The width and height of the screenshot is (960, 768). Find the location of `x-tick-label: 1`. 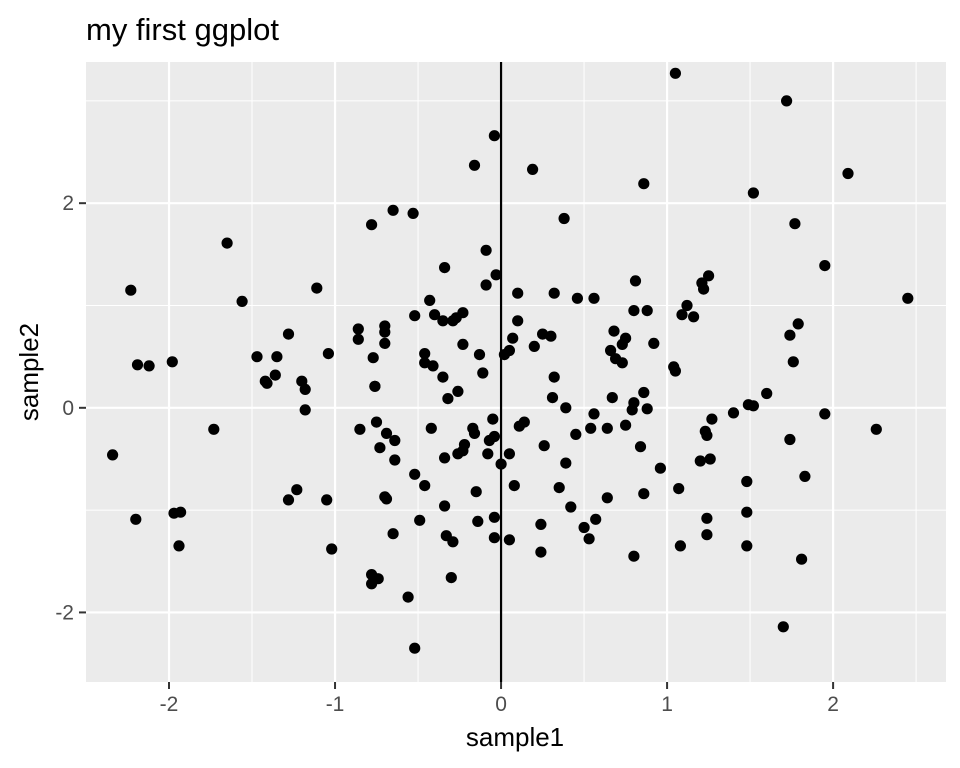

x-tick-label: 1 is located at coordinates (667, 704).